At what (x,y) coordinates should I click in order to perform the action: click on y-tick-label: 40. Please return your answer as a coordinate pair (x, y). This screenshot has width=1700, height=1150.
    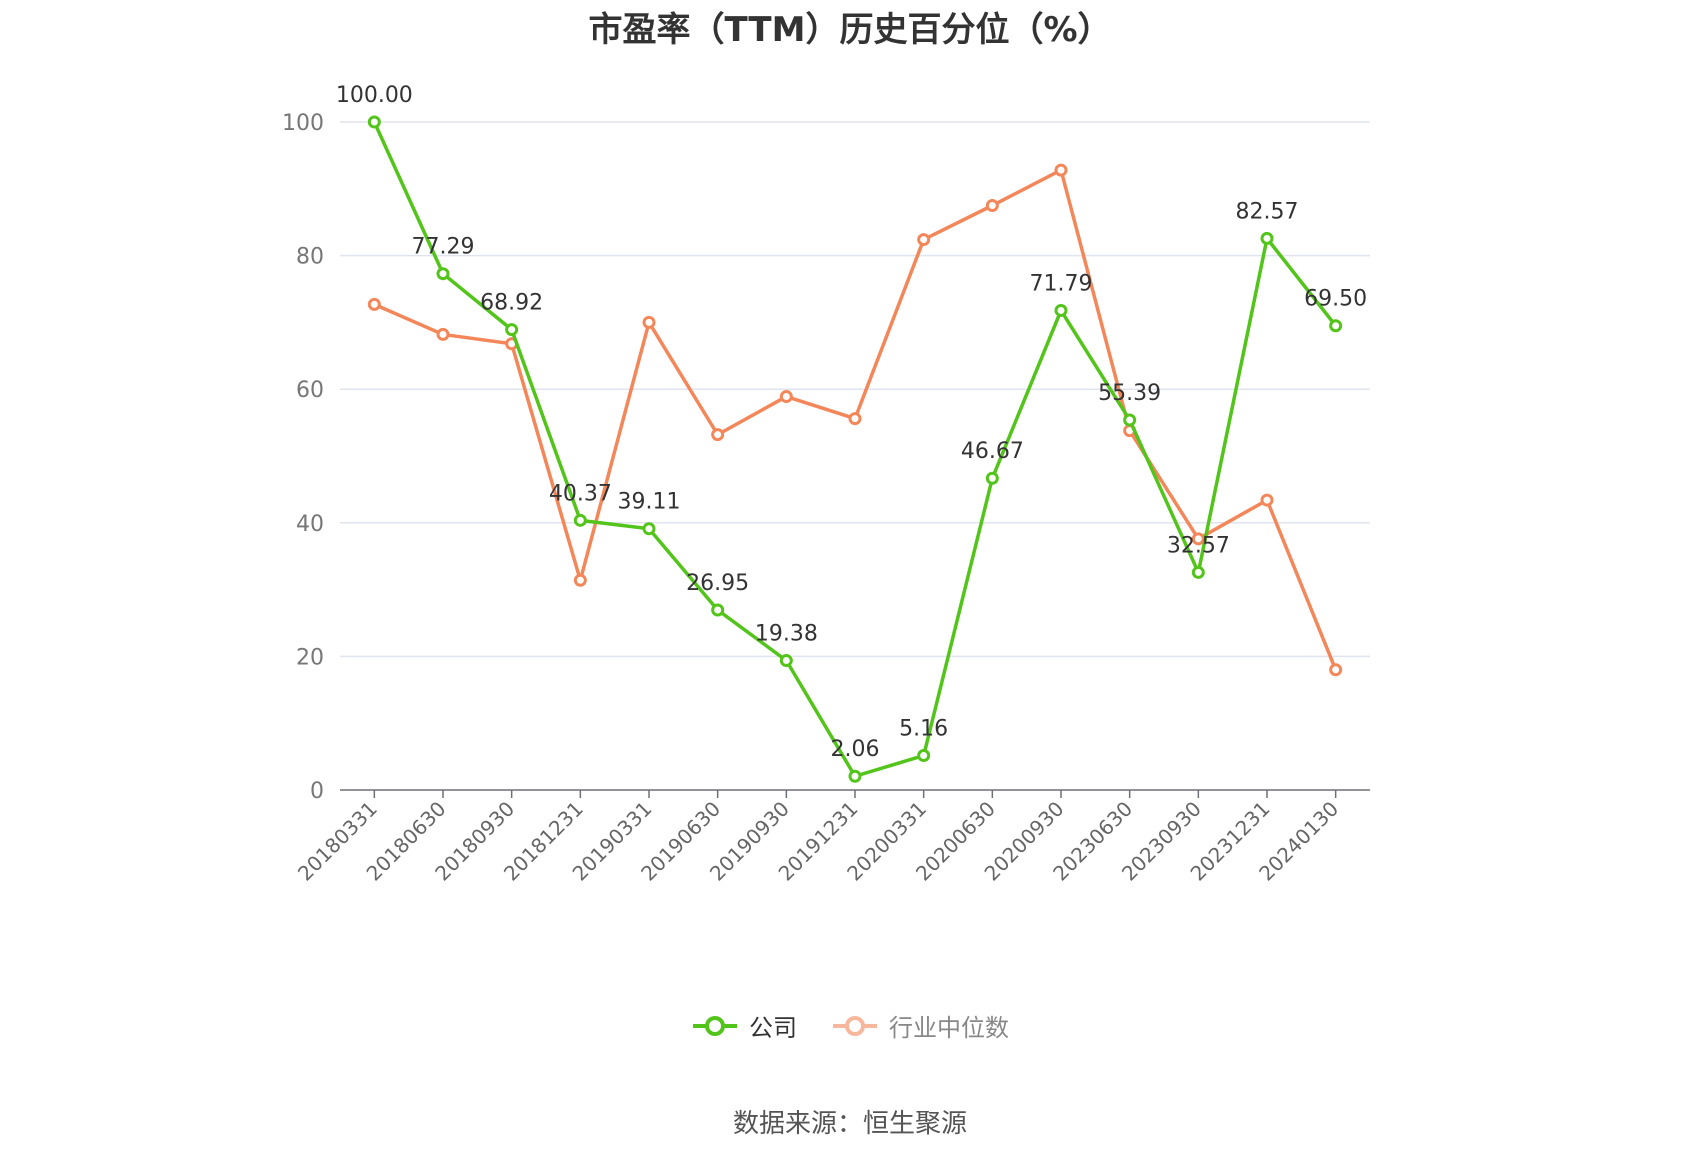
    Looking at the image, I should click on (310, 524).